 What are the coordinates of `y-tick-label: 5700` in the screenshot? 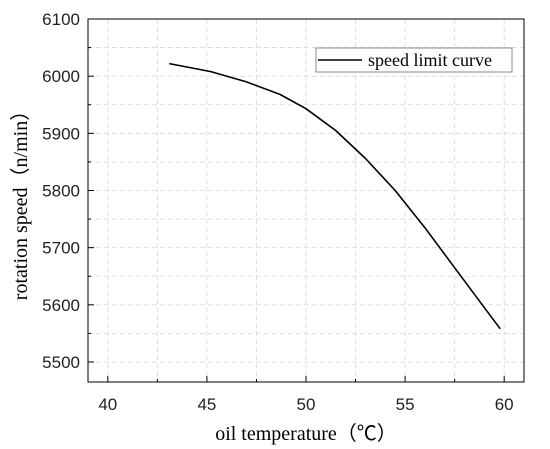 It's located at (61, 248).